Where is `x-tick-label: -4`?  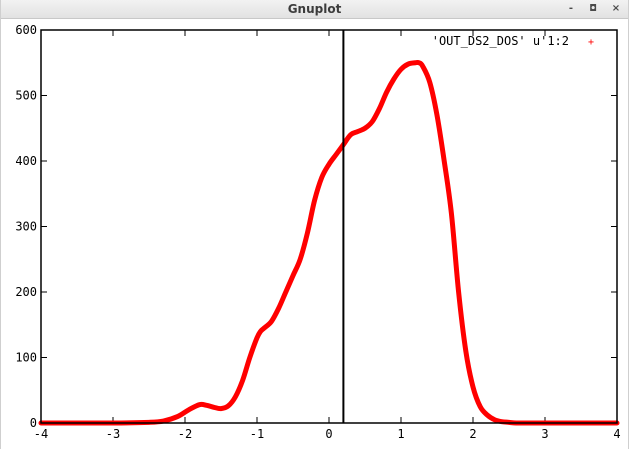 x-tick-label: -4 is located at coordinates (41, 434).